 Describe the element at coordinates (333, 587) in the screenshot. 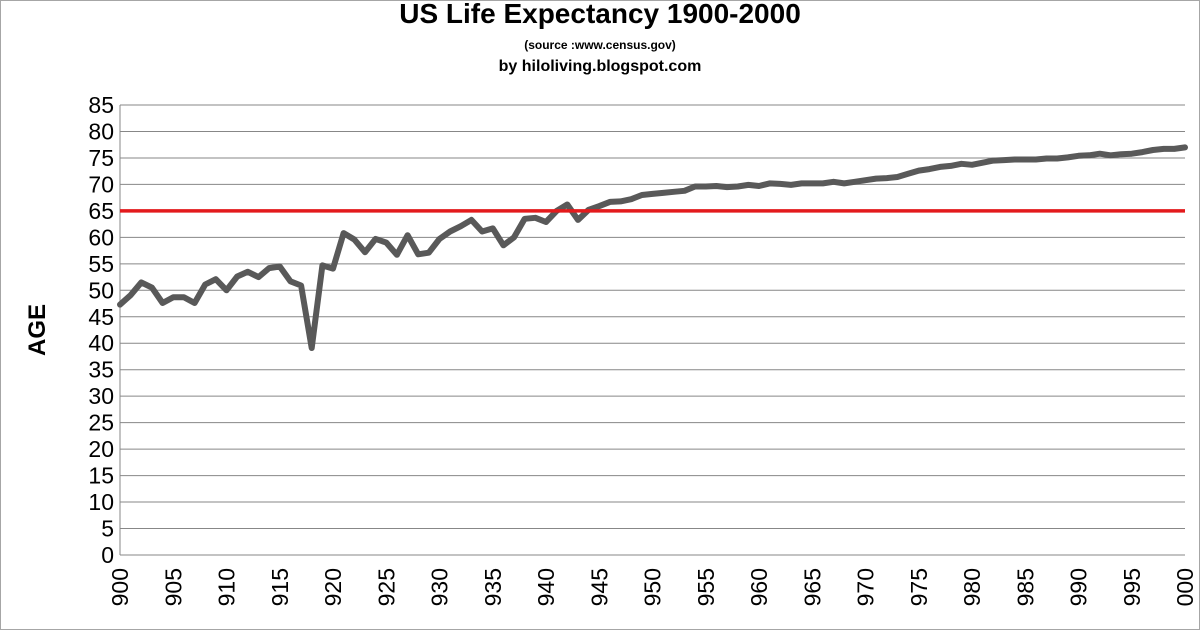

I see `x-tick-label: 920` at that location.